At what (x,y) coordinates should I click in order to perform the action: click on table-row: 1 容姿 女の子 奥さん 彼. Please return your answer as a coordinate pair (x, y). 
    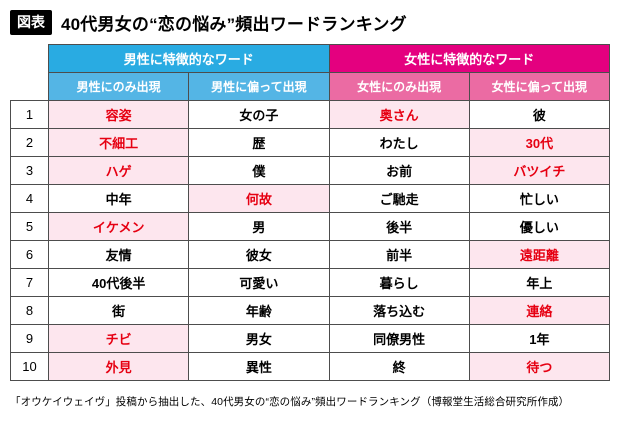
    Looking at the image, I should click on (310, 114).